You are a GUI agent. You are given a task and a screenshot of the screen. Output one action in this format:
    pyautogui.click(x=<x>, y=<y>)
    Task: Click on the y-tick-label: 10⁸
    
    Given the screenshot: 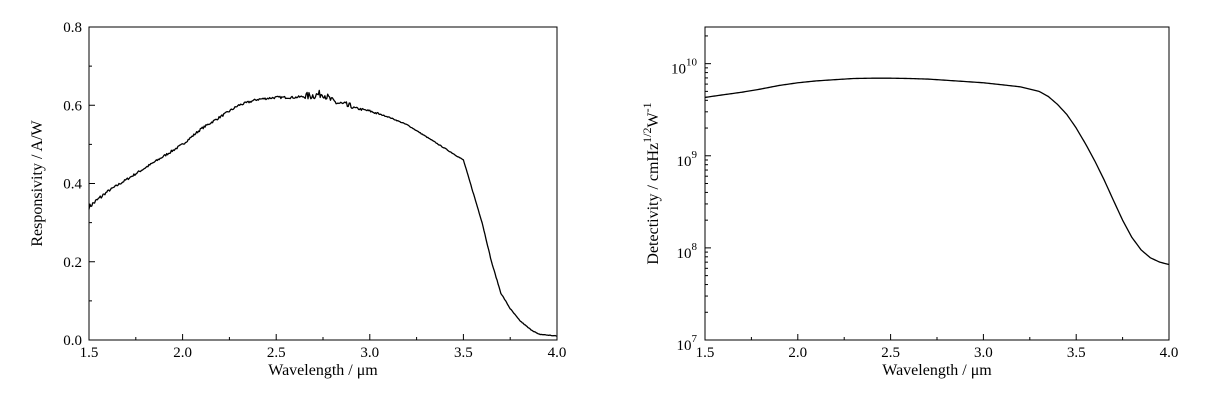 What is the action you would take?
    pyautogui.click(x=687, y=251)
    